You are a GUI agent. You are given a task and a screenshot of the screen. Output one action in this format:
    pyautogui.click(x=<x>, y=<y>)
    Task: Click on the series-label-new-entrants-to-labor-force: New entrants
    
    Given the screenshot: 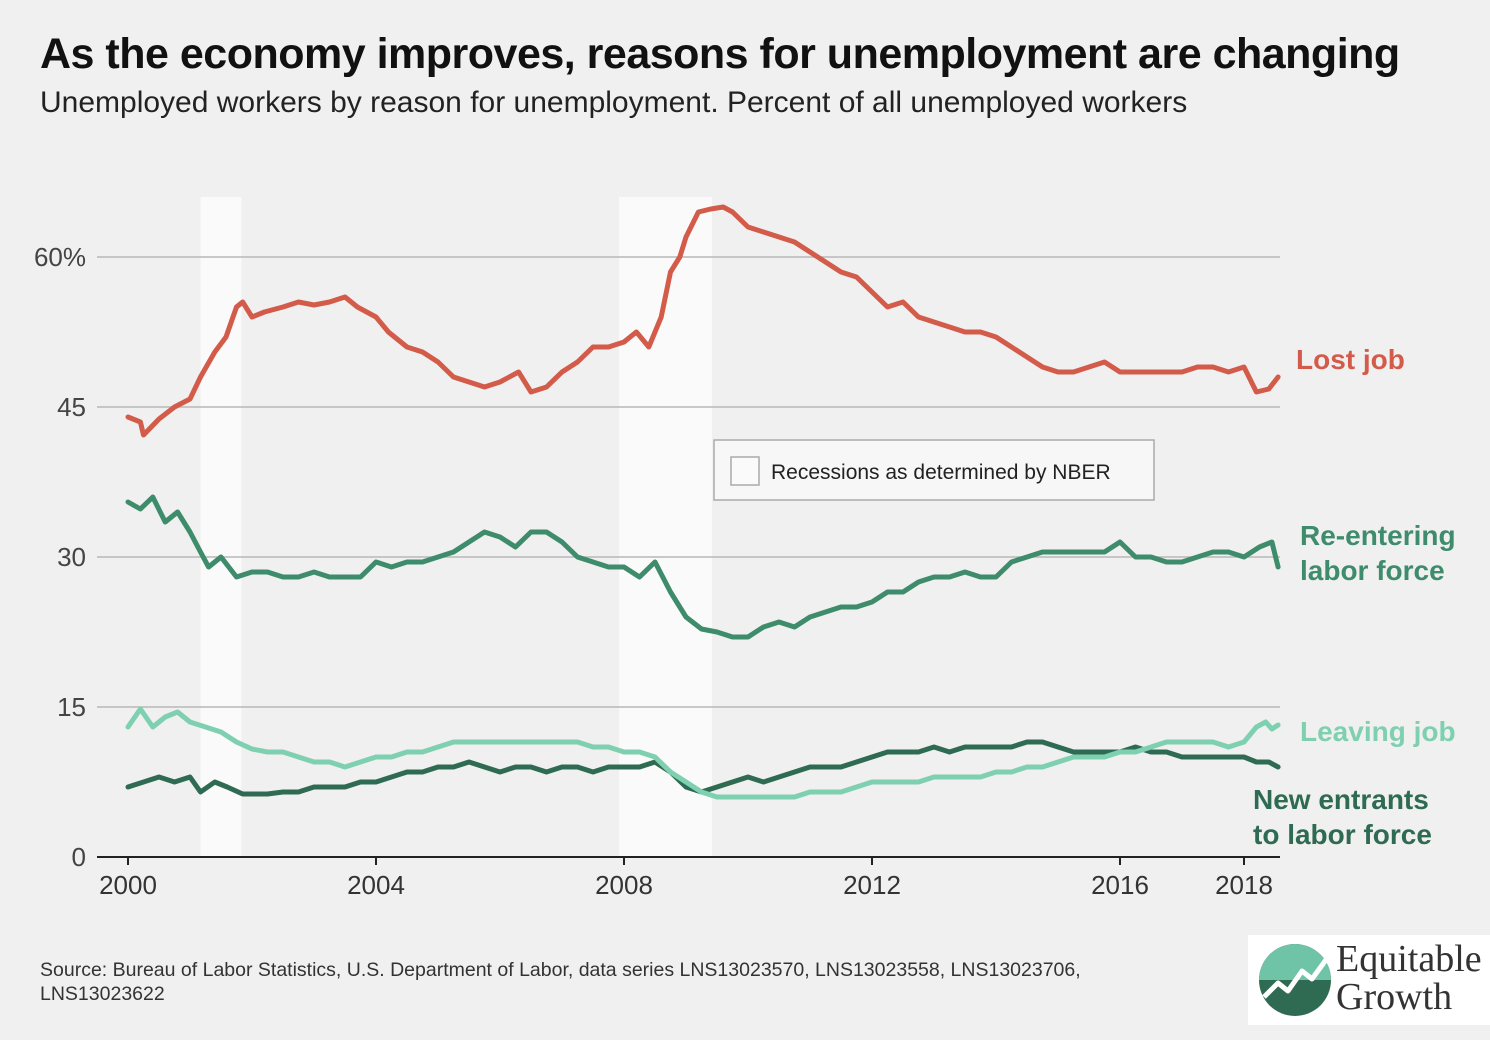 What is the action you would take?
    pyautogui.click(x=1341, y=799)
    